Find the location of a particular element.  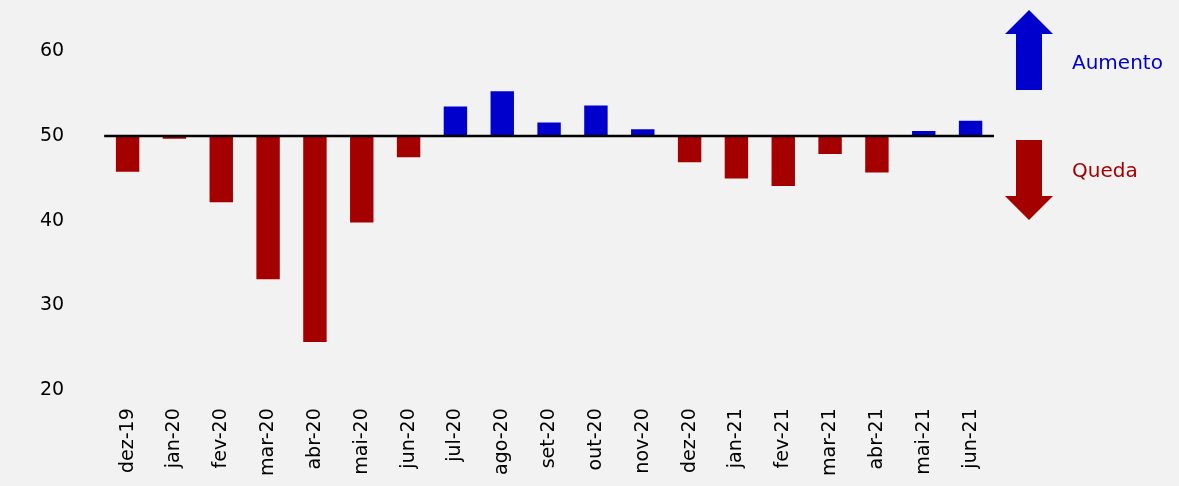

y-tick-label: 50 is located at coordinates (52, 134).